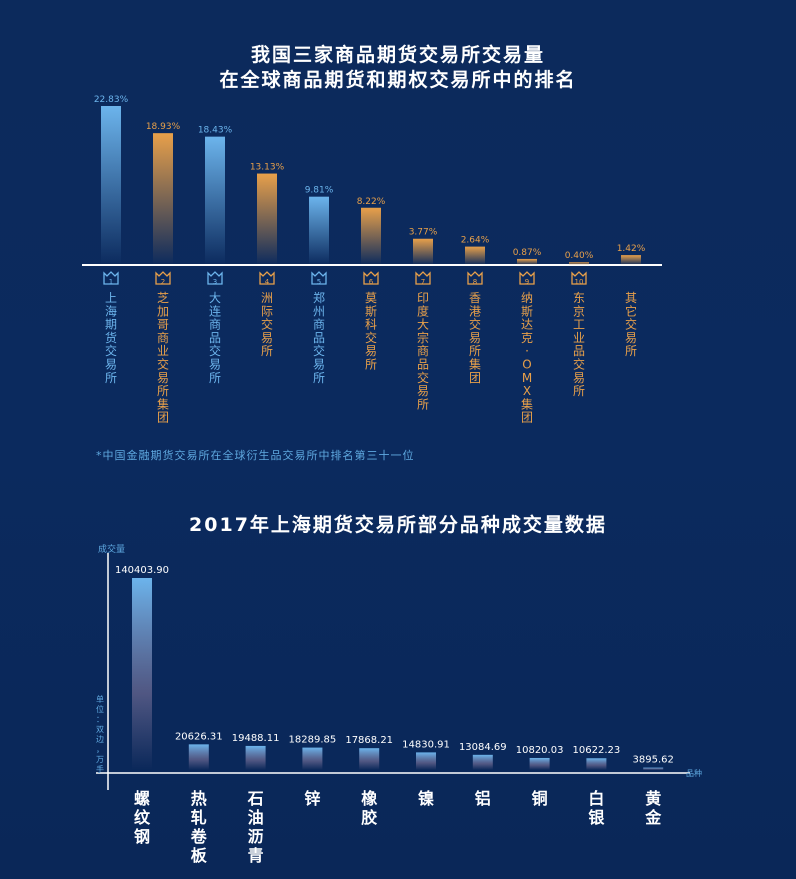  I want to click on chart1-category-char: 东, so click(579, 298).